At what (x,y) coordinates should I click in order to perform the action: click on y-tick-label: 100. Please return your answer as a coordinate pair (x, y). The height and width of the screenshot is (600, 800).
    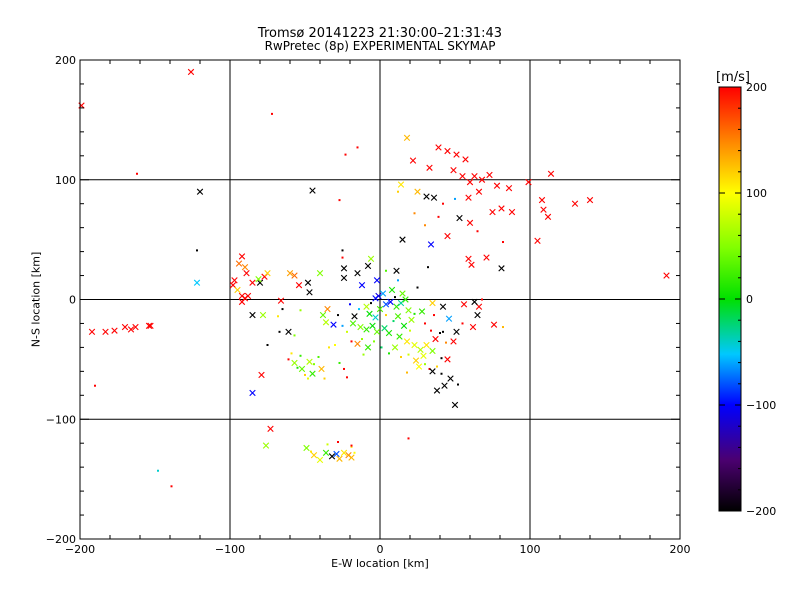
    Looking at the image, I should click on (65, 180).